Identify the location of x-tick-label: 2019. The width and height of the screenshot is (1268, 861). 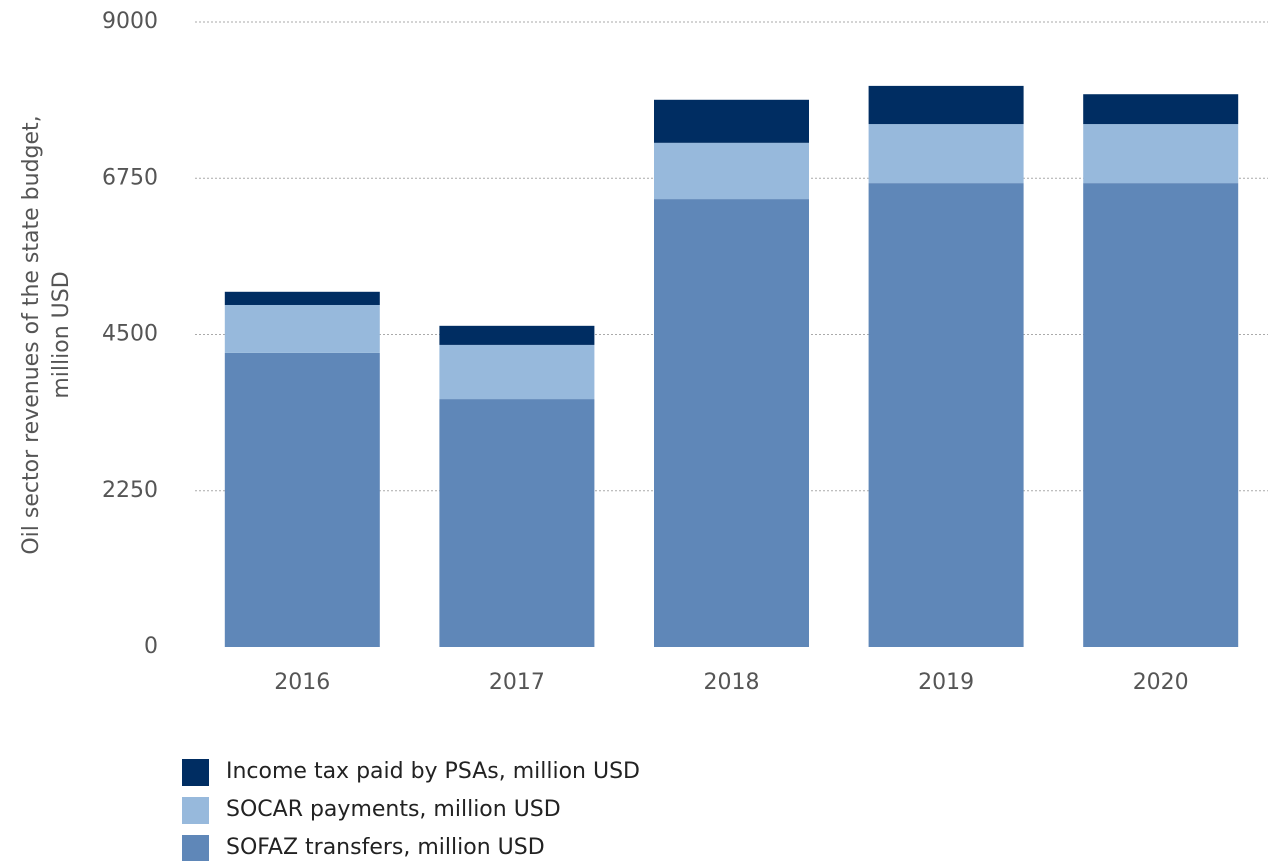
(946, 682).